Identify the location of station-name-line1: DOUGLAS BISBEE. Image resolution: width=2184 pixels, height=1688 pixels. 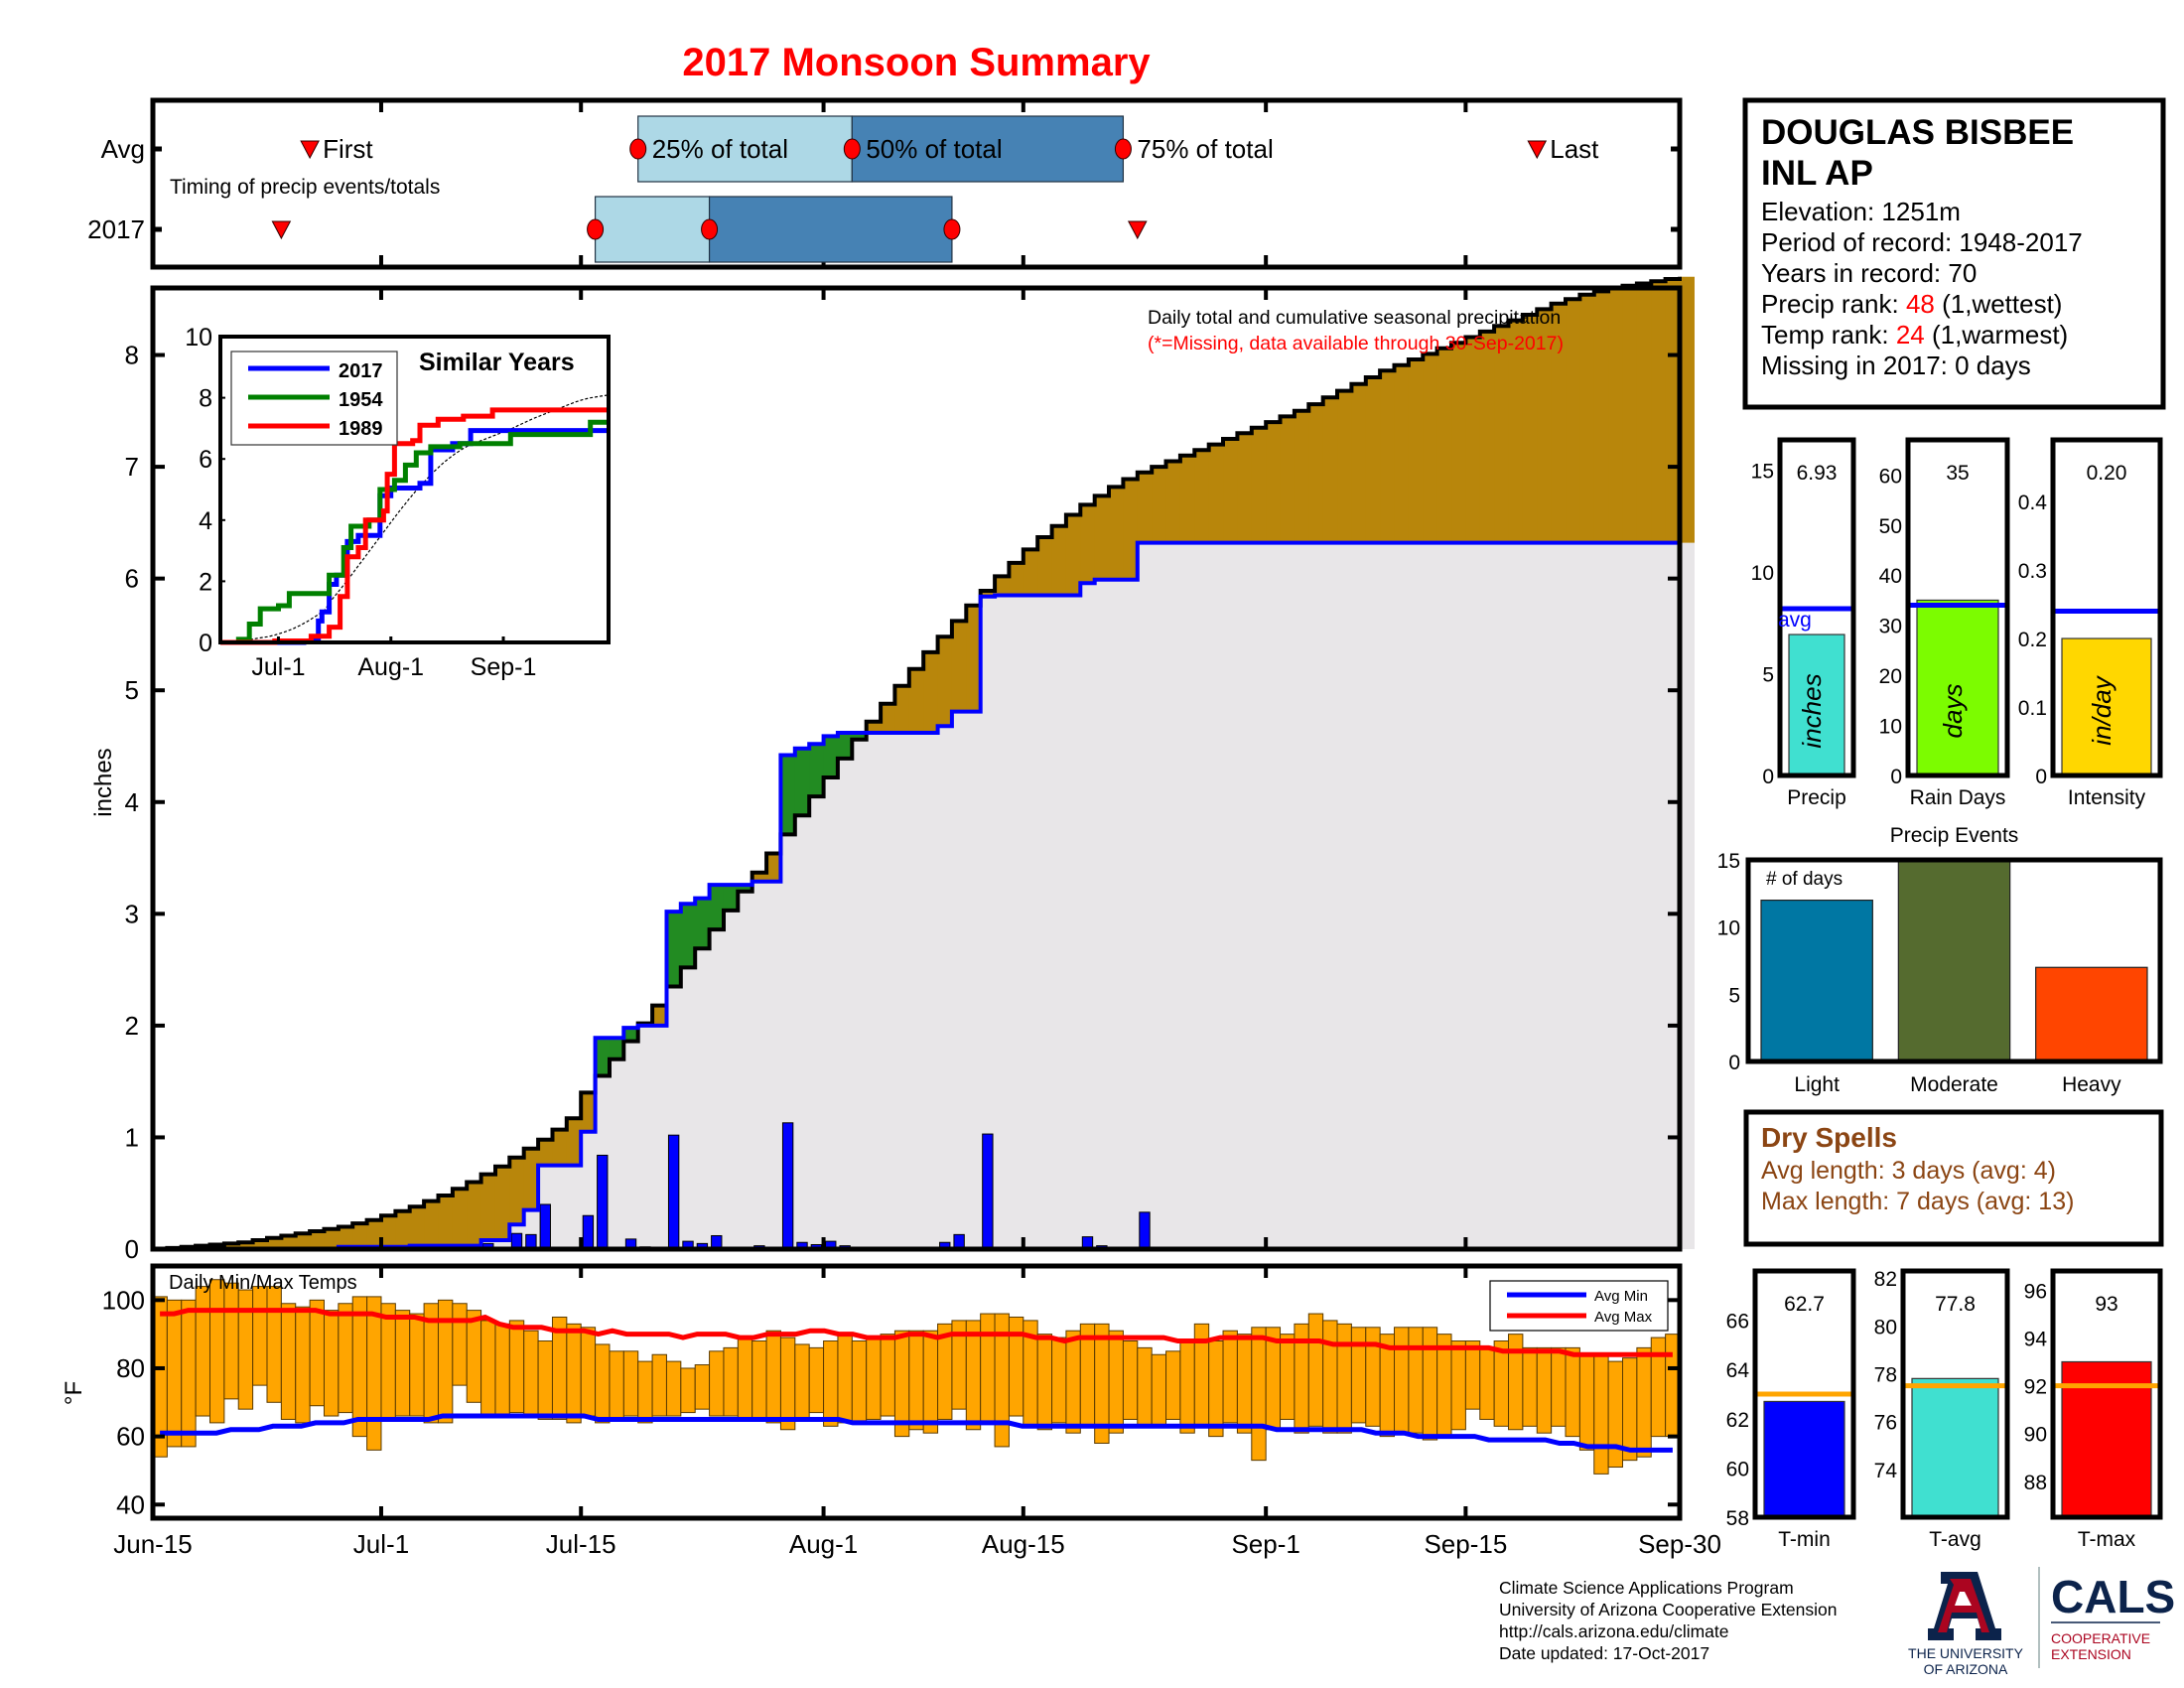
(1917, 132).